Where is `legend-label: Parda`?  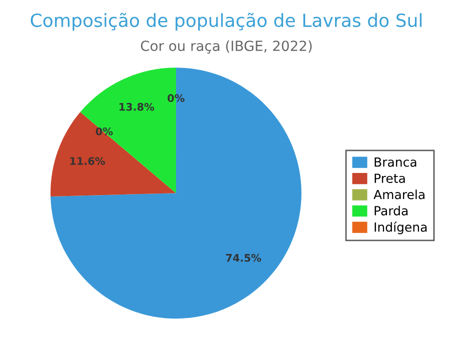 legend-label: Parda is located at coordinates (391, 211).